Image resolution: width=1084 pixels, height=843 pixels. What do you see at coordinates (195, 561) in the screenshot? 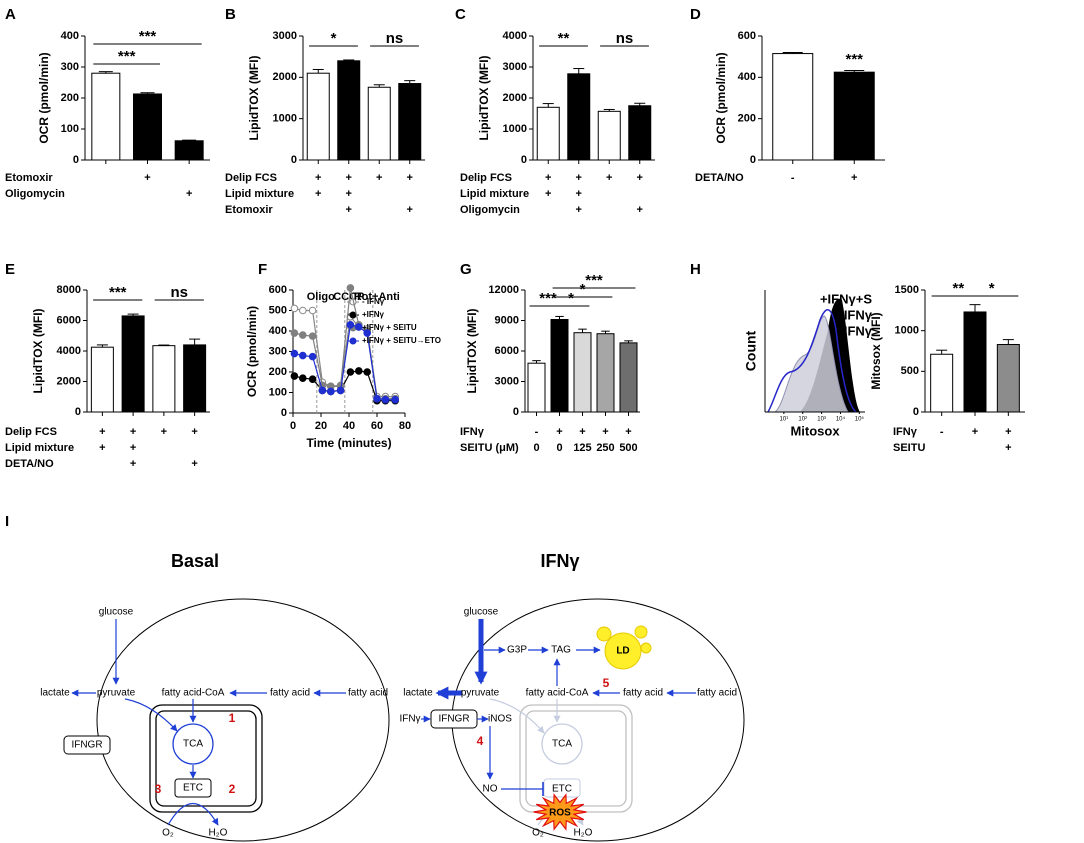
I see `diagram-title: Basal` at bounding box center [195, 561].